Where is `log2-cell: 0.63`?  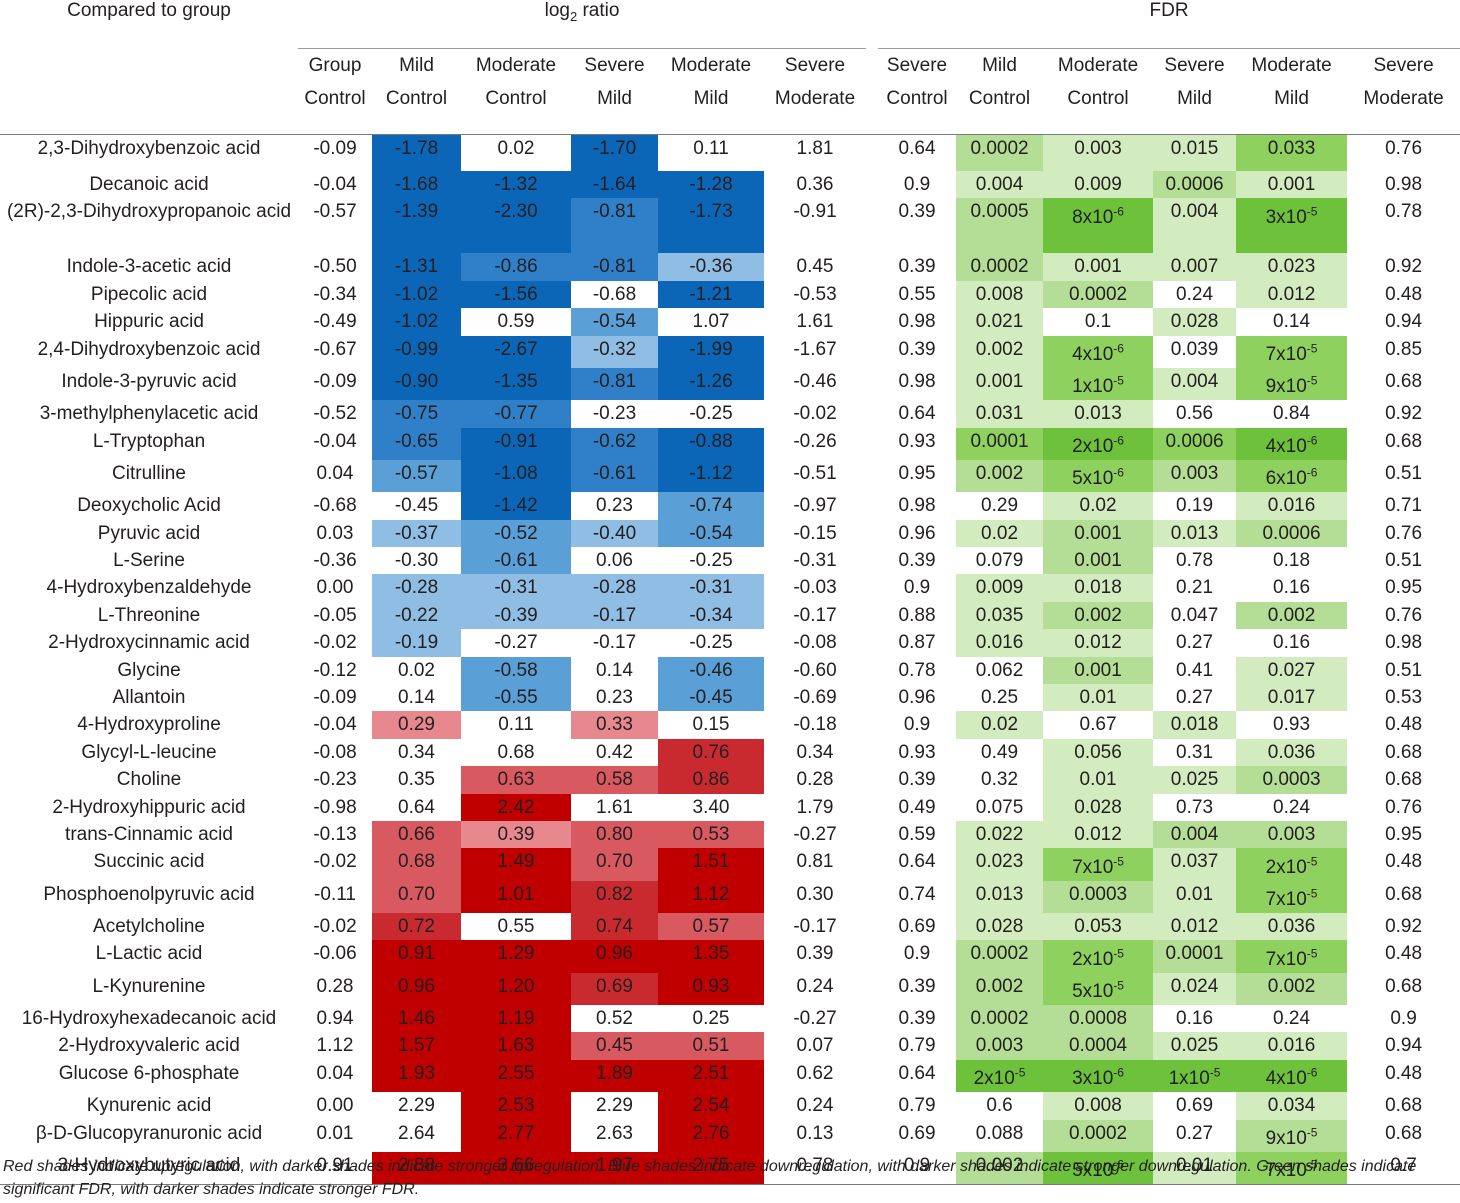
log2-cell: 0.63 is located at coordinates (516, 780).